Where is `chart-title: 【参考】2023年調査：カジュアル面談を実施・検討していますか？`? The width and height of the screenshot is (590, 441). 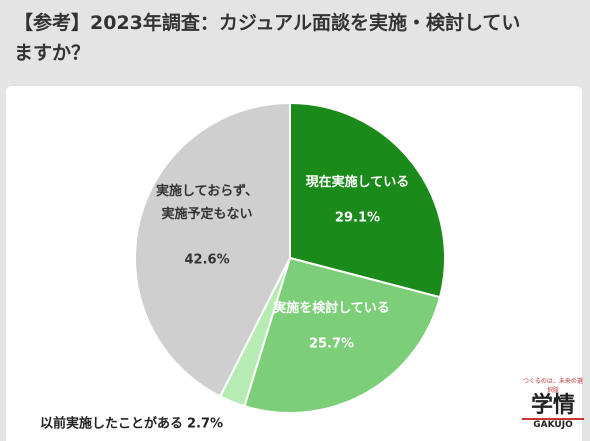 chart-title: 【参考】2023年調査：カジュアル面談を実施・検討していますか？ is located at coordinates (267, 38).